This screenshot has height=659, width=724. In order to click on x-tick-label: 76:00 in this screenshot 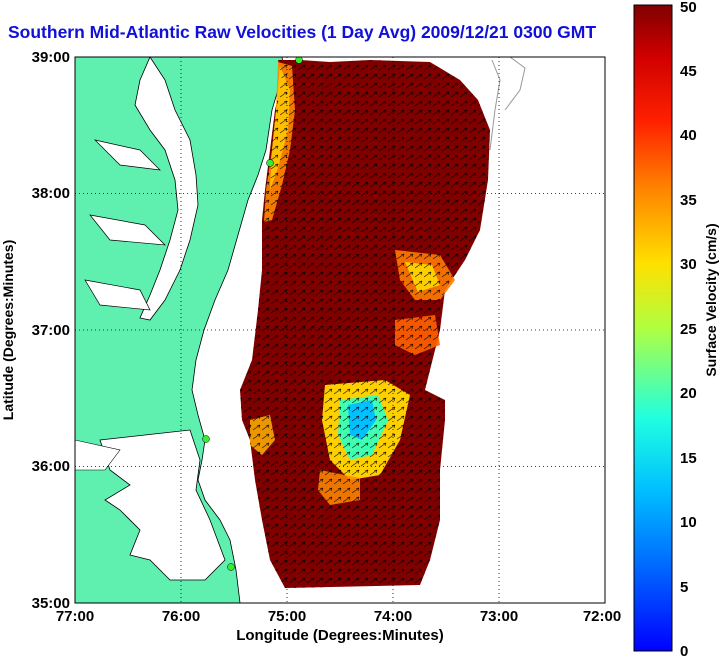, I will do `click(181, 616)`.